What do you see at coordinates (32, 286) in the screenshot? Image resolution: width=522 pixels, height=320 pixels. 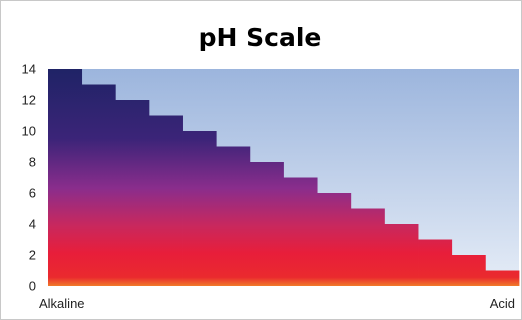 I see `y-tick-label: 0` at bounding box center [32, 286].